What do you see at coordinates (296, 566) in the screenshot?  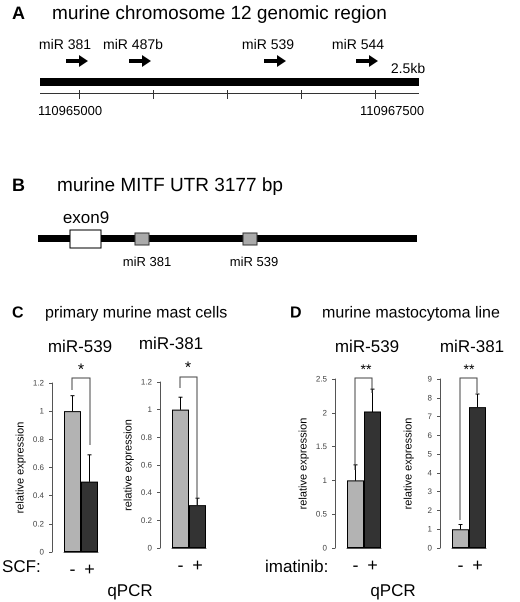 I see `text: imatinib:` at bounding box center [296, 566].